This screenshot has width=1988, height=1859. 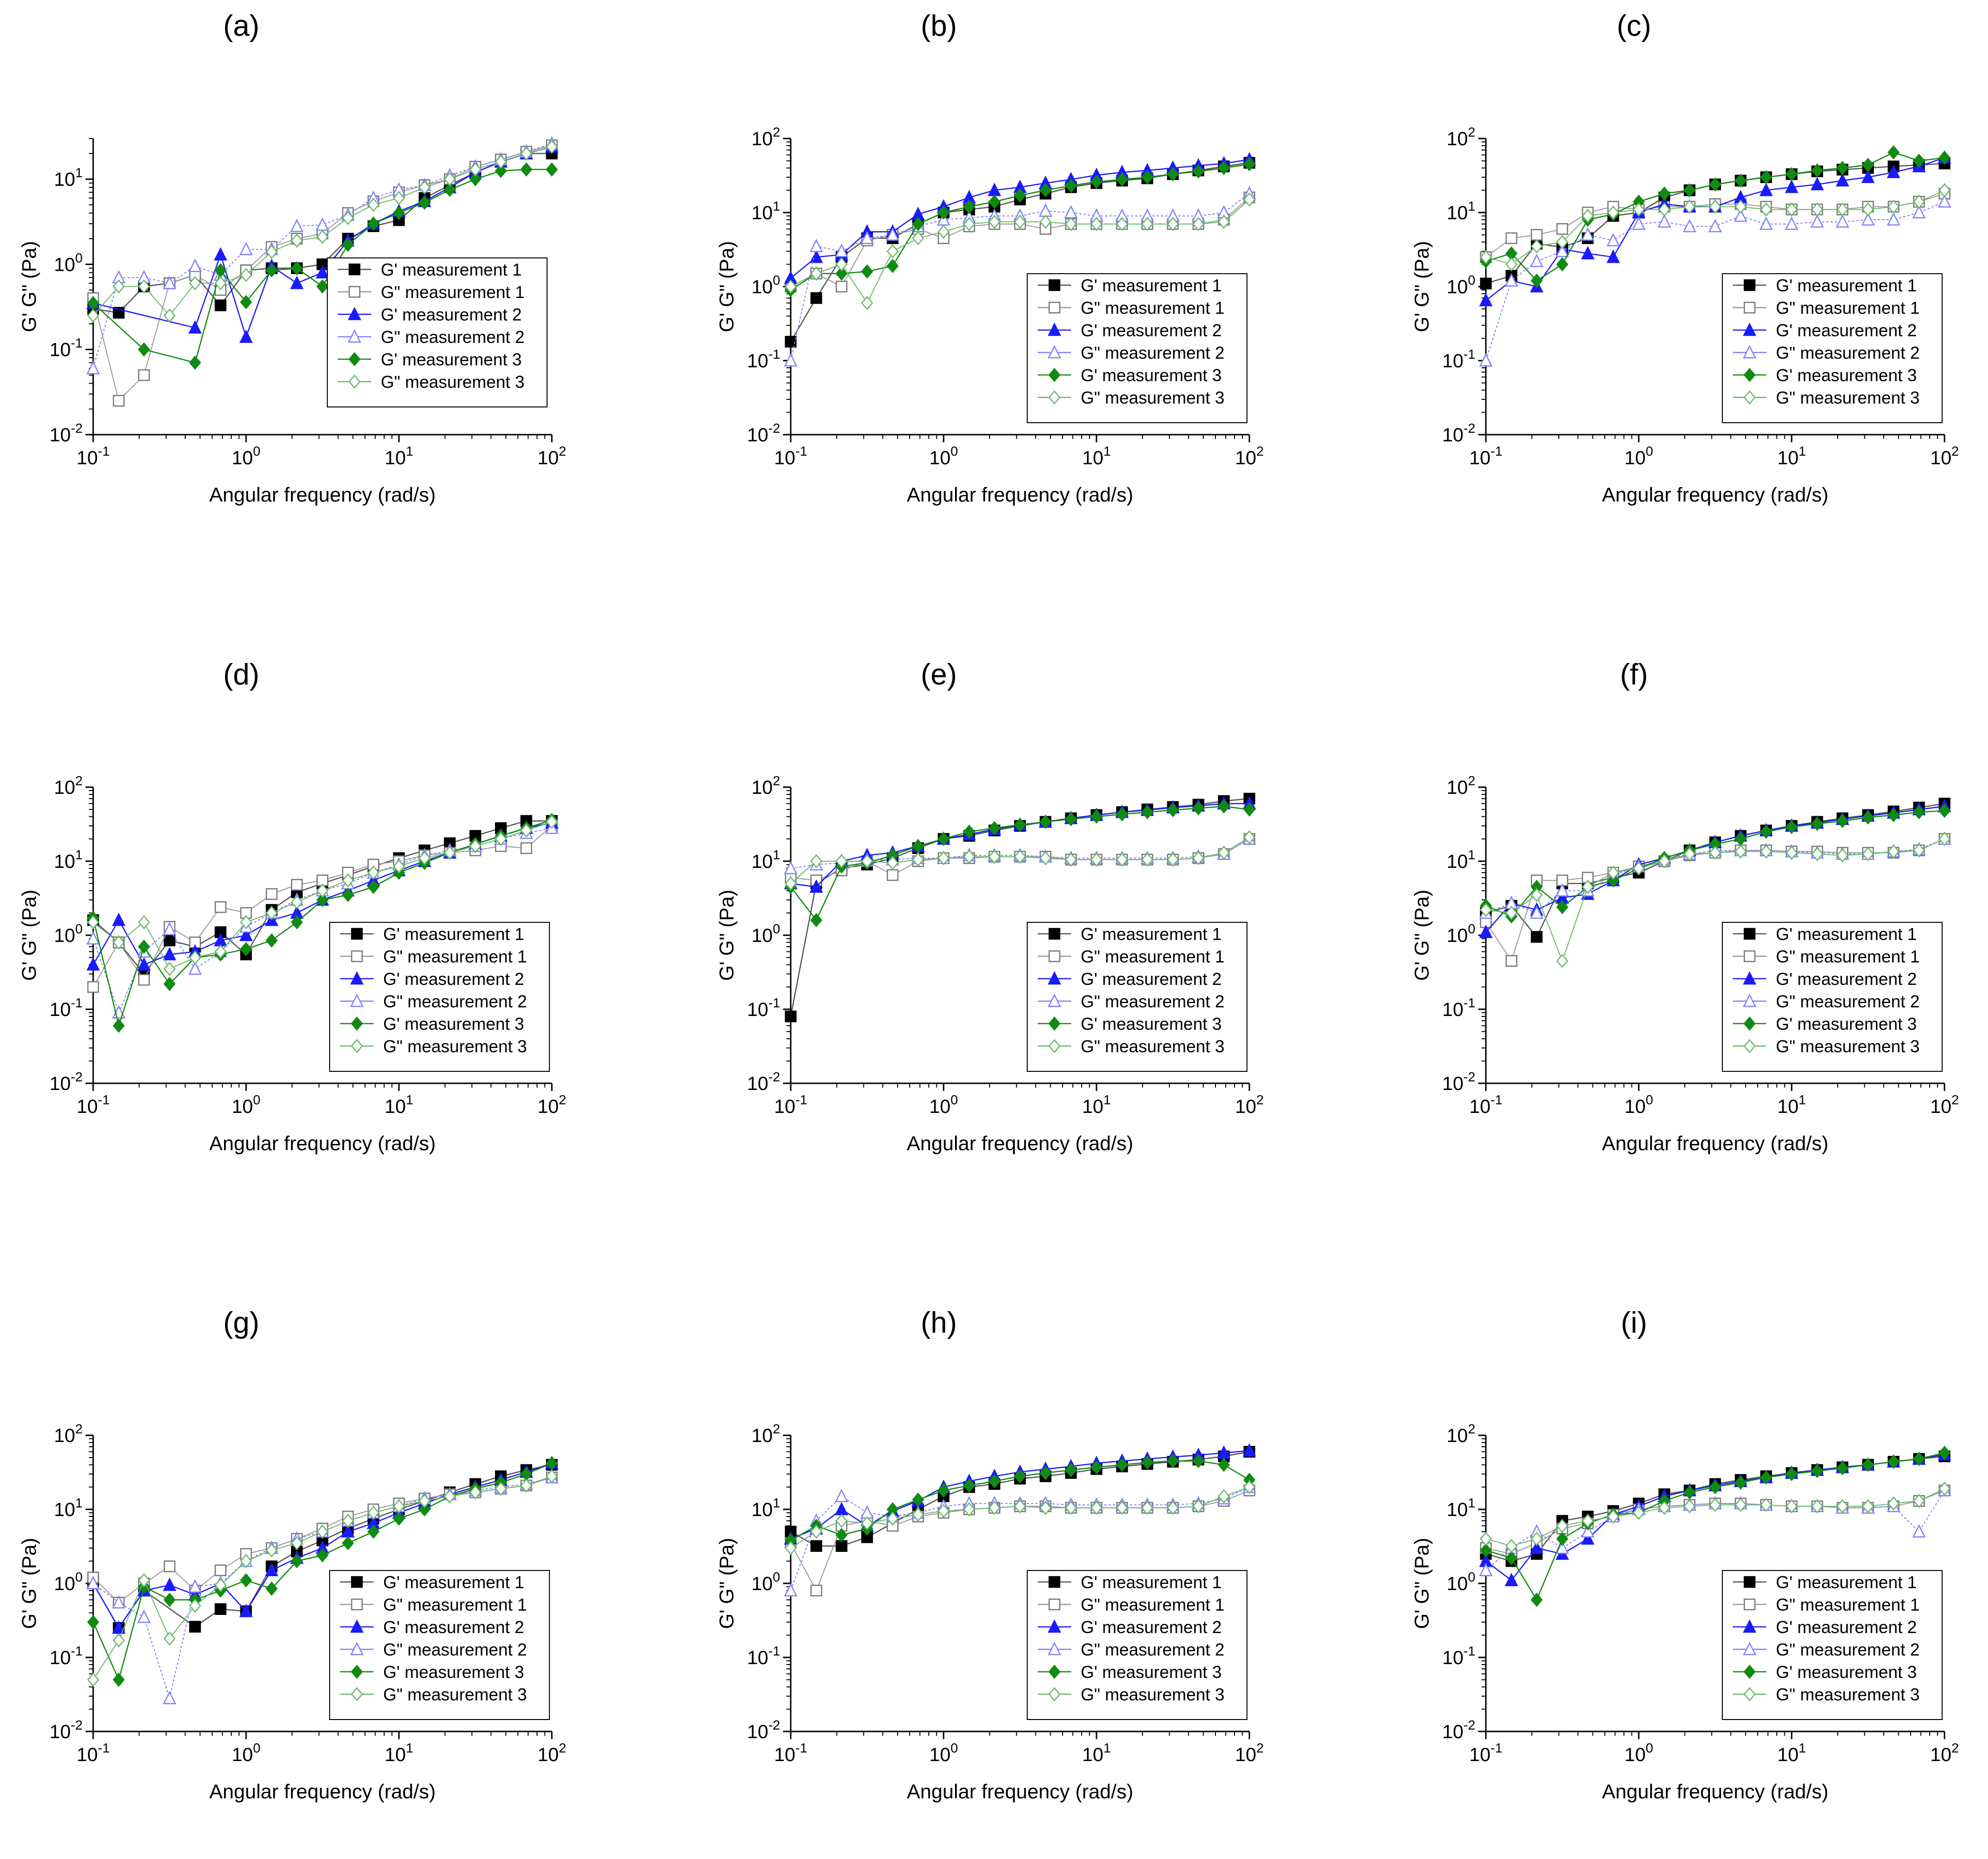 I want to click on x-tick-label: 10⁻¹, so click(x=92, y=1104).